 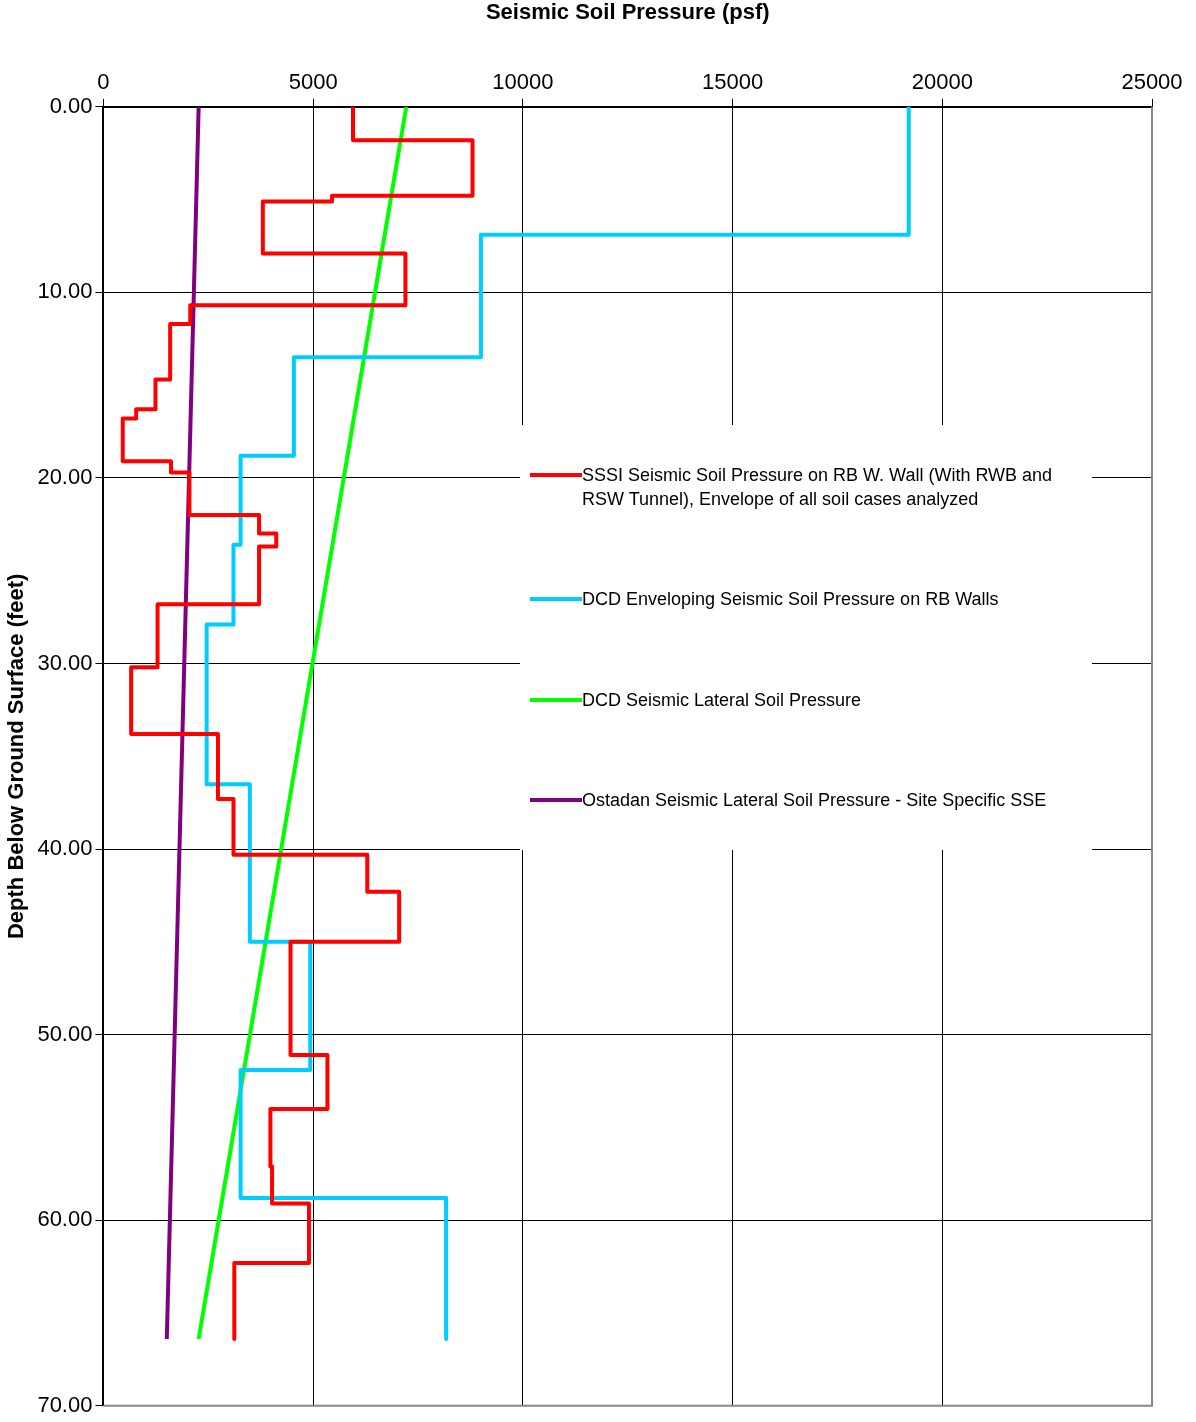 What do you see at coordinates (627, 12) in the screenshot?
I see `x-axis-title: Seismic Soil Pressure (psf)` at bounding box center [627, 12].